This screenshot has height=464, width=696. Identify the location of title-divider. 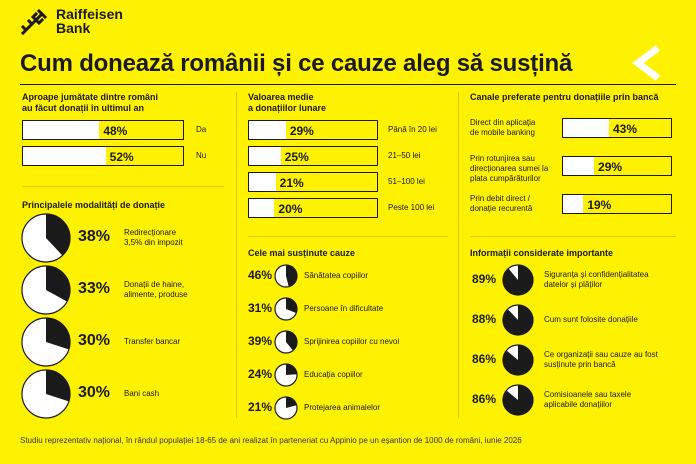
(348, 84).